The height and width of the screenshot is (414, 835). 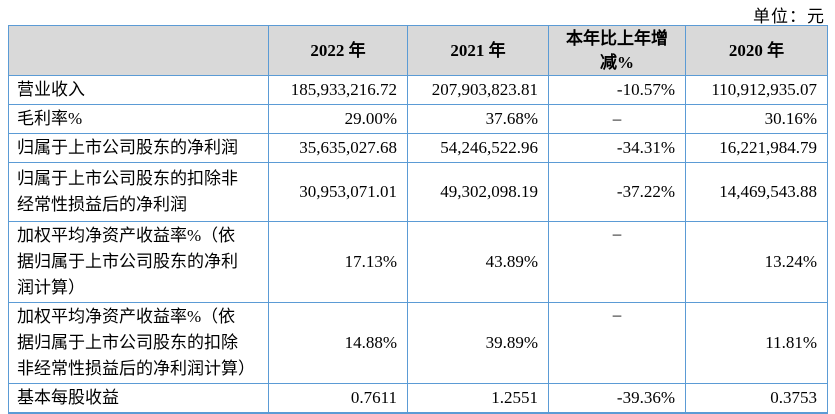 I want to click on cell-2022: 0.7611, so click(x=338, y=398).